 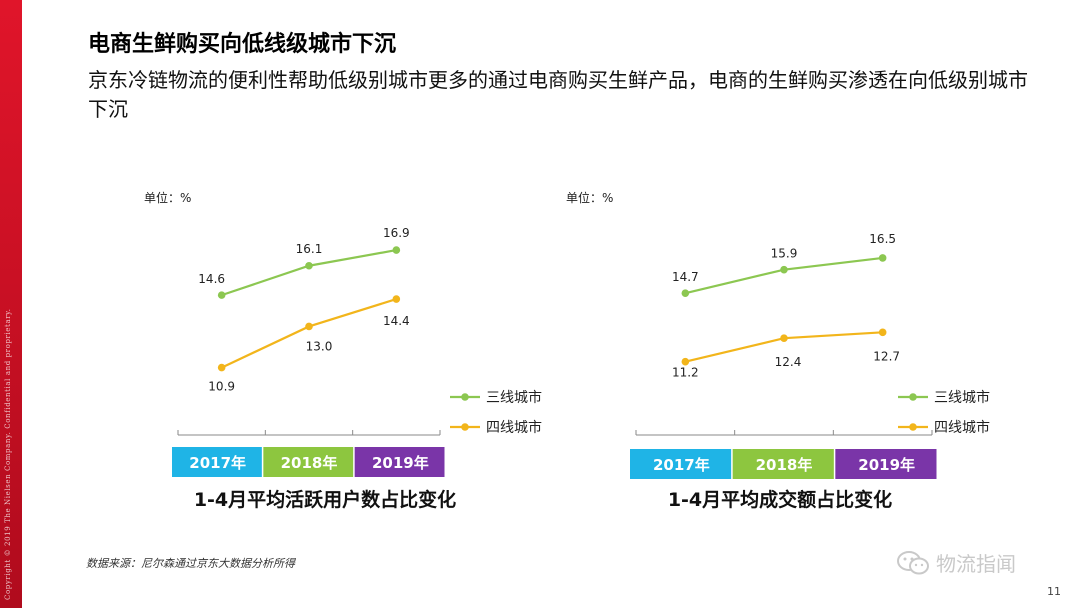 I want to click on chart1-series-1-label-1: 14.6, so click(x=211, y=279).